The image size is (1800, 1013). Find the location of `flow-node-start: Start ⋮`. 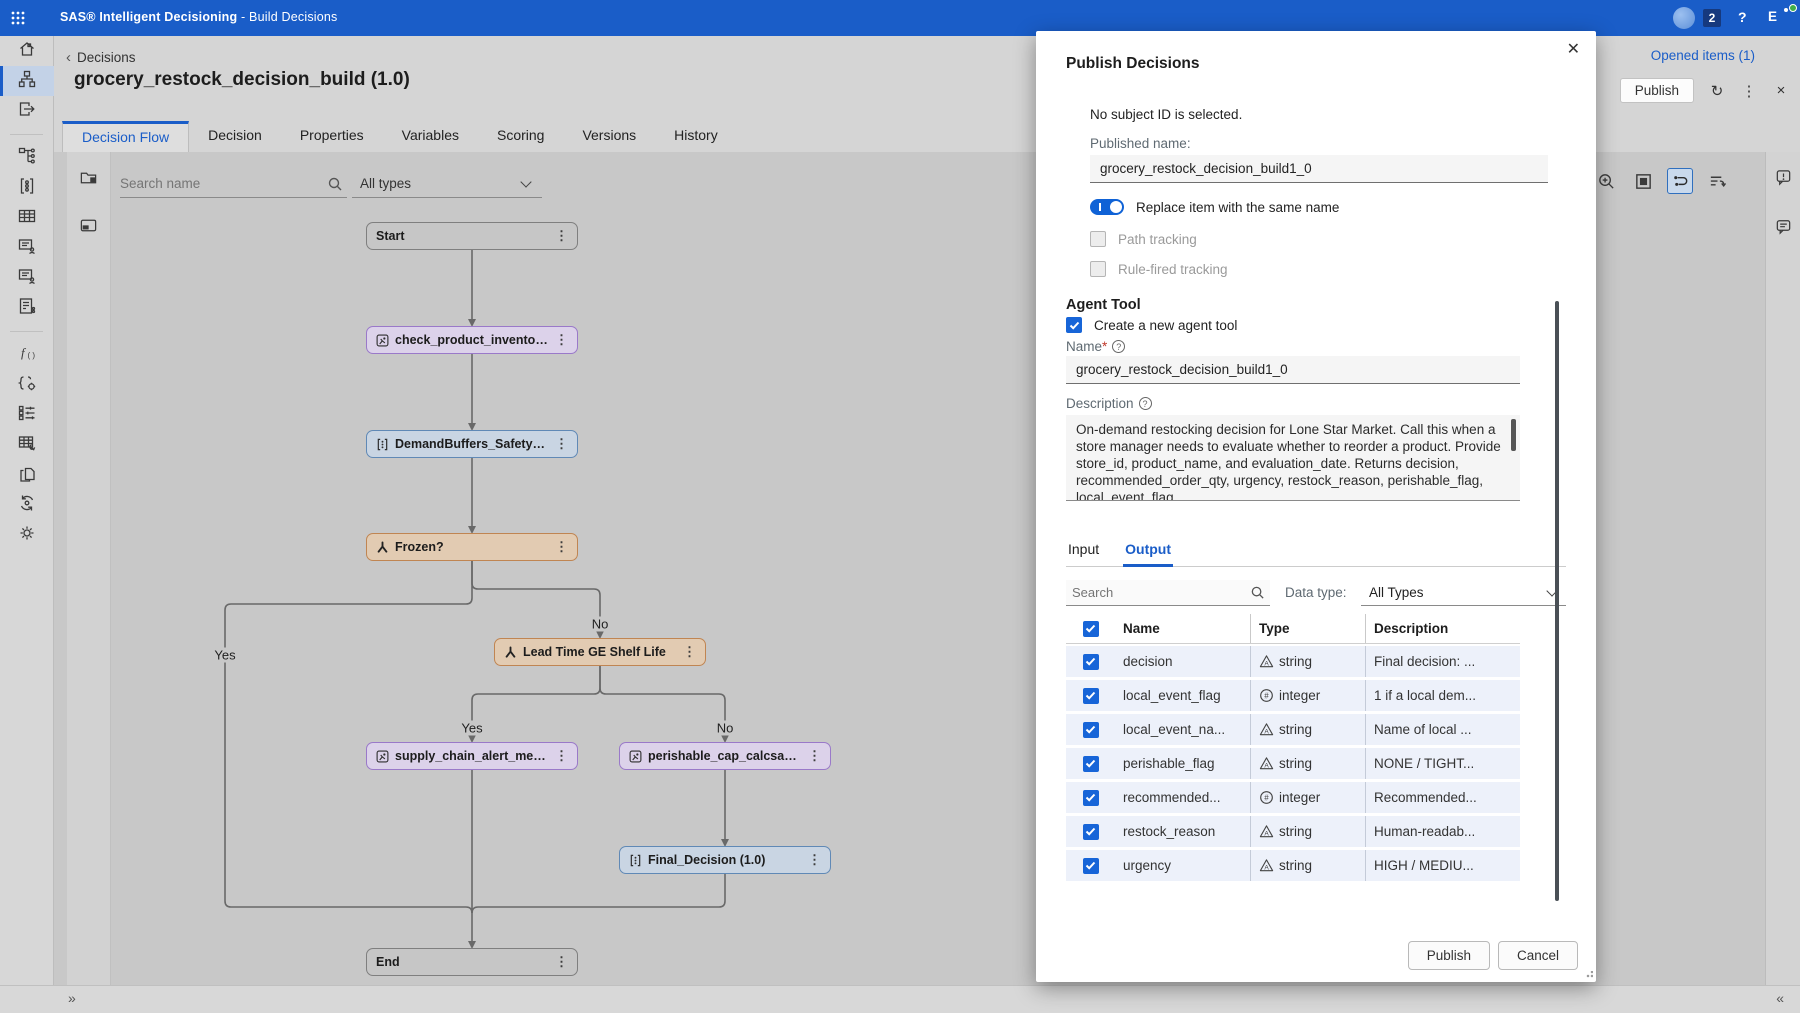

flow-node-start: Start ⋮ is located at coordinates (472, 236).